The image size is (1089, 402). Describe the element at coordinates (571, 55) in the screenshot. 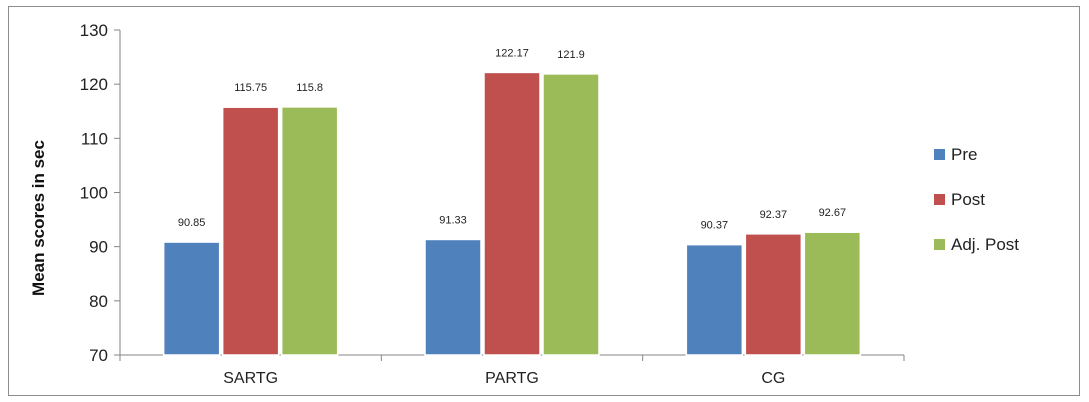

I see `data-label: 121.9` at that location.